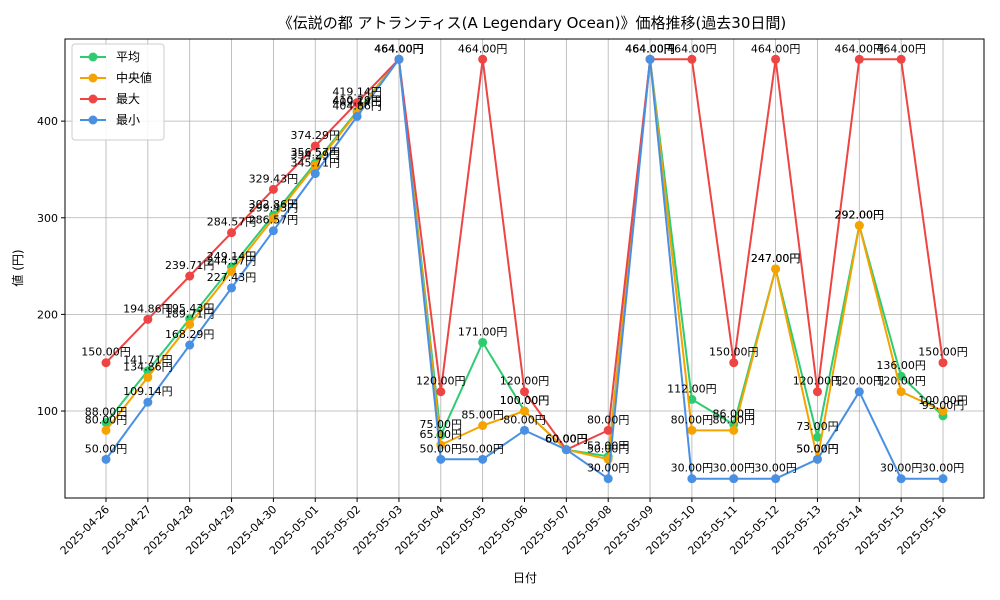  What do you see at coordinates (232, 277) in the screenshot?
I see `data-label: 227.43円` at bounding box center [232, 277].